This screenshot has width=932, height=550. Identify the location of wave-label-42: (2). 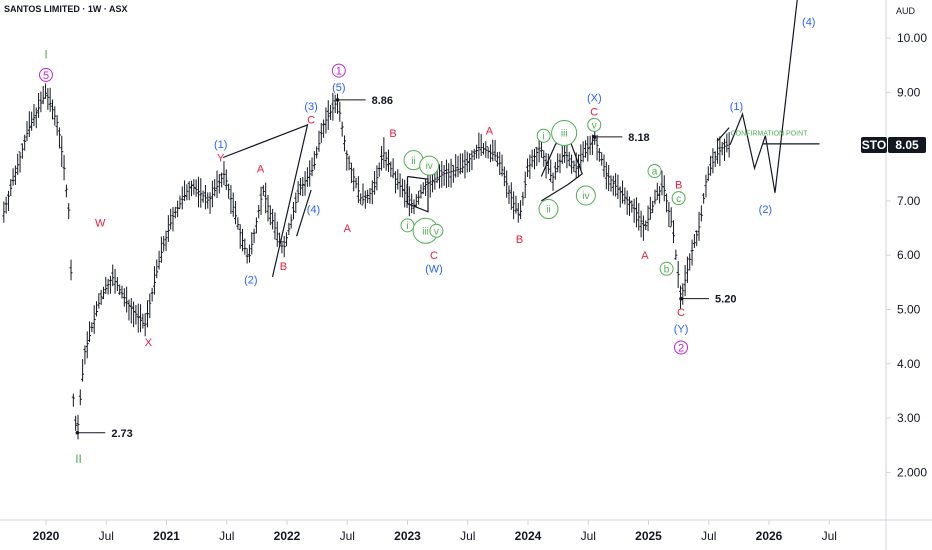
(765, 210).